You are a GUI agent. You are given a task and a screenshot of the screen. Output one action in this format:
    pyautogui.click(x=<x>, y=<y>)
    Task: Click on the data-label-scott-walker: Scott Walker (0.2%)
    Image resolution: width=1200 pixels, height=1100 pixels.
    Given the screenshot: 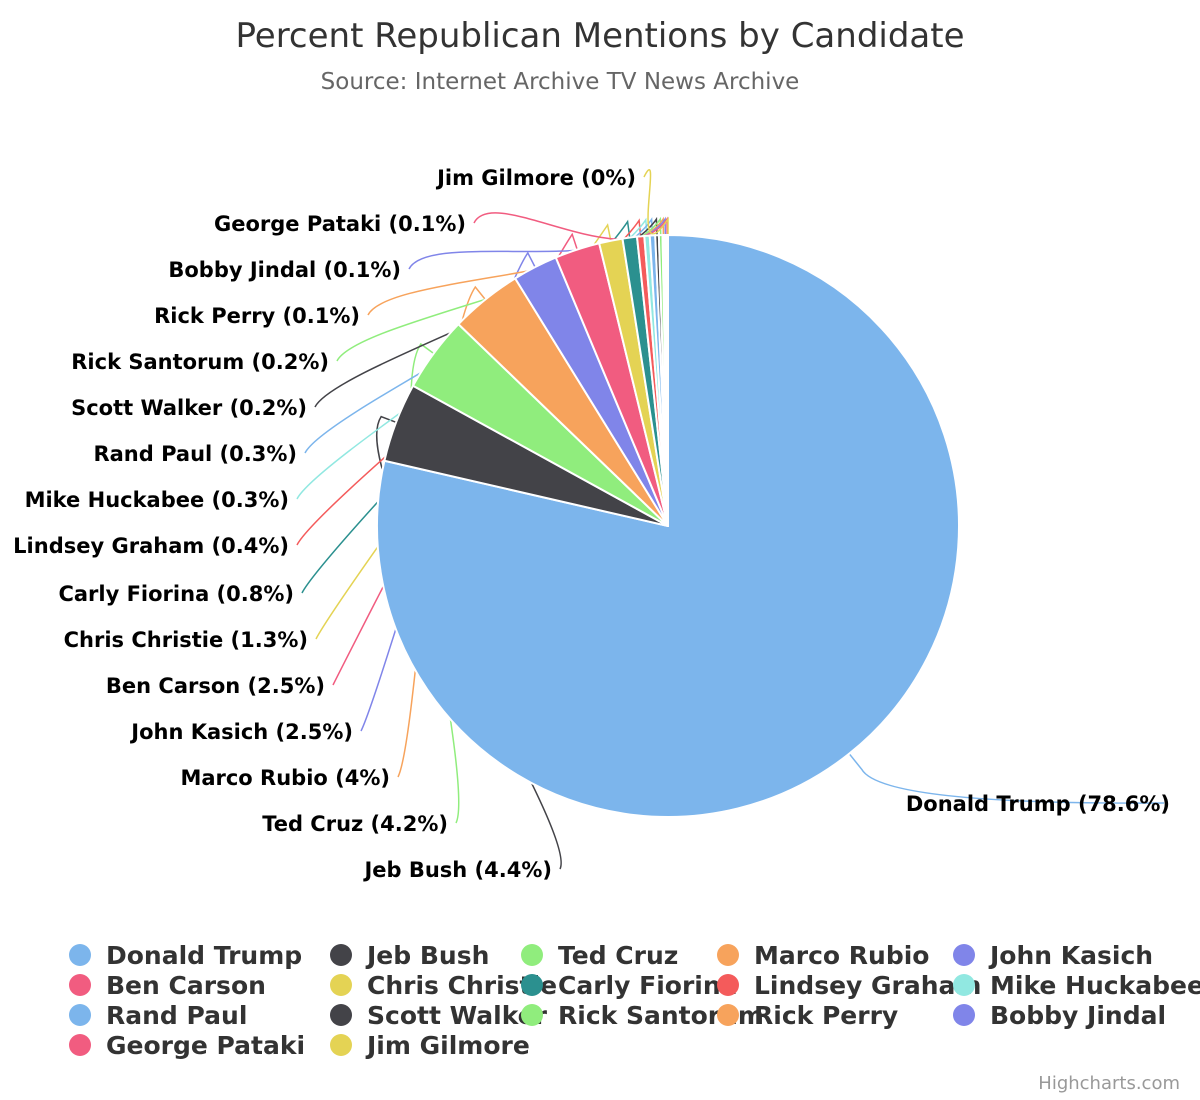 What is the action you would take?
    pyautogui.click(x=189, y=408)
    